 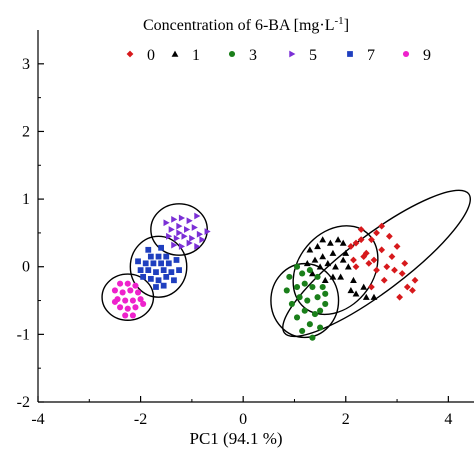 What do you see at coordinates (26, 267) in the screenshot?
I see `y-tick-label: 0` at bounding box center [26, 267].